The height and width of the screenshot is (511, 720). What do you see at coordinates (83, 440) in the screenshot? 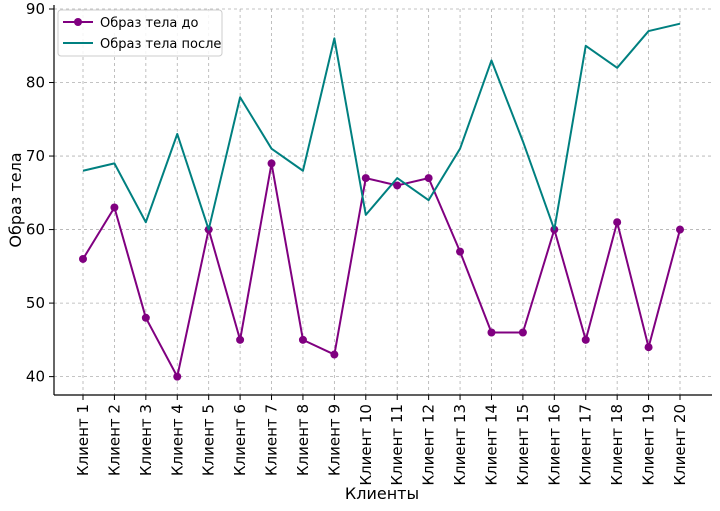
I see `x-tick-label: Клиент 1` at bounding box center [83, 440].